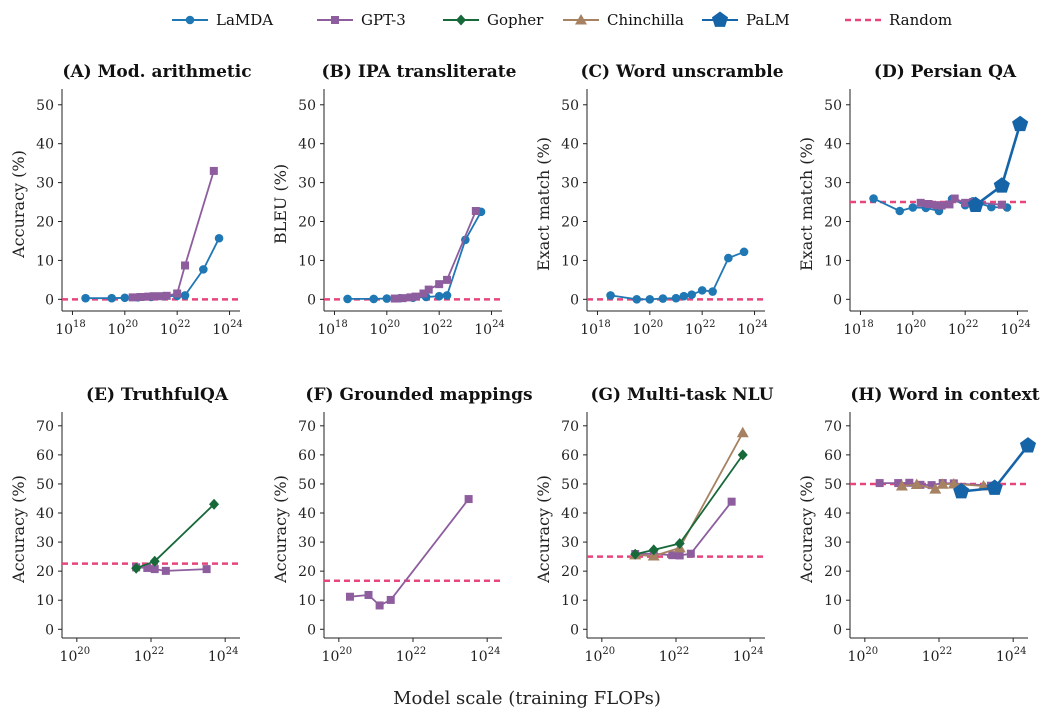 This screenshot has height=720, width=1054. I want to click on figure-xlabel: Model scale (training FLOPs), so click(527, 698).